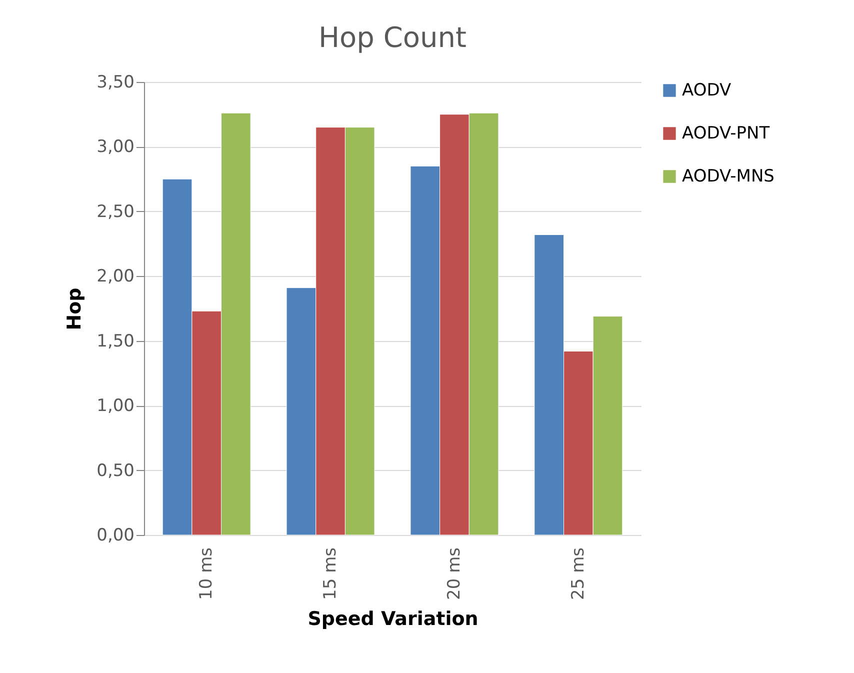  Describe the element at coordinates (330, 573) in the screenshot. I see `x-tick-label: 15 ms` at that location.